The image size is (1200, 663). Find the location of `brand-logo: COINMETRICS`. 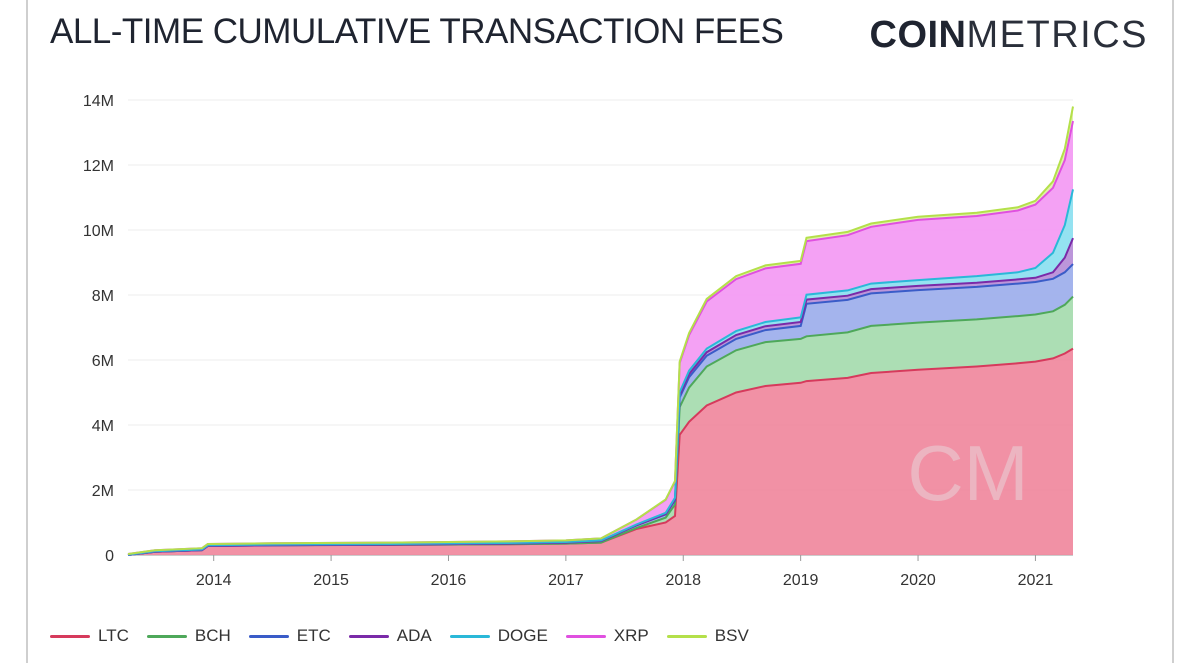

brand-logo: COINMETRICS is located at coordinates (1009, 35).